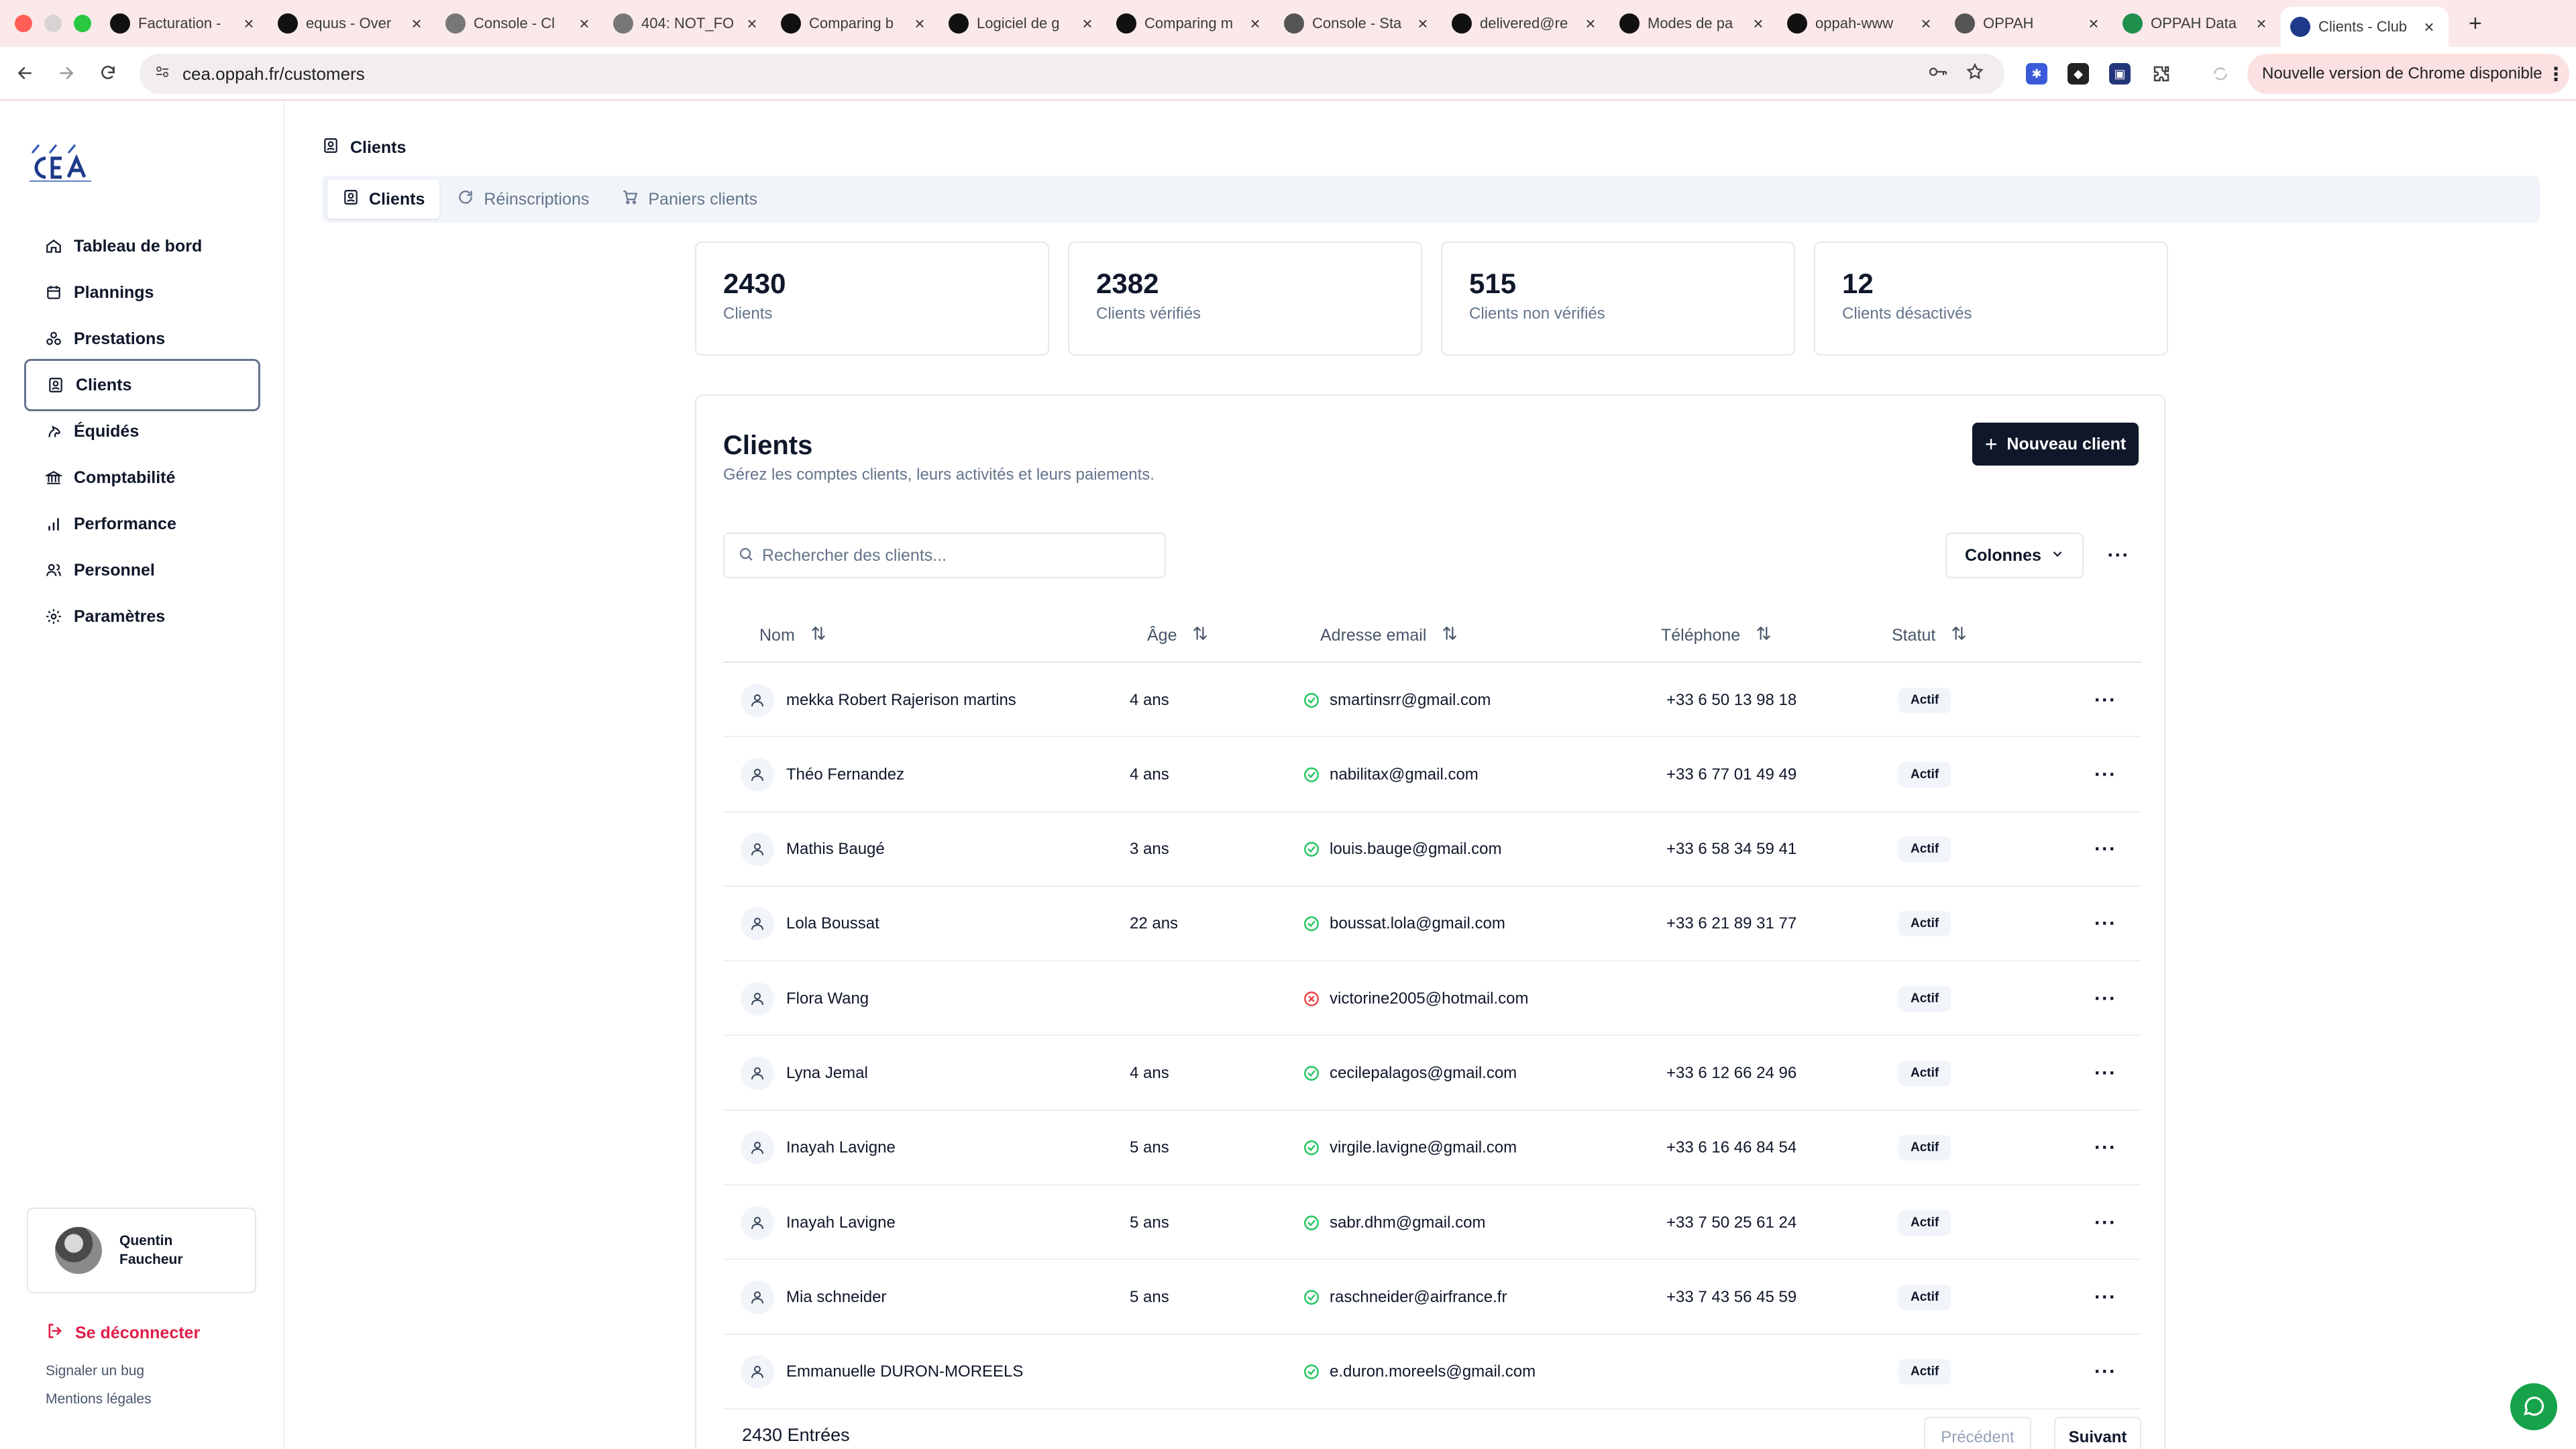 The image size is (2576, 1449). What do you see at coordinates (2014, 555) in the screenshot?
I see `columns-button: Colonnes` at bounding box center [2014, 555].